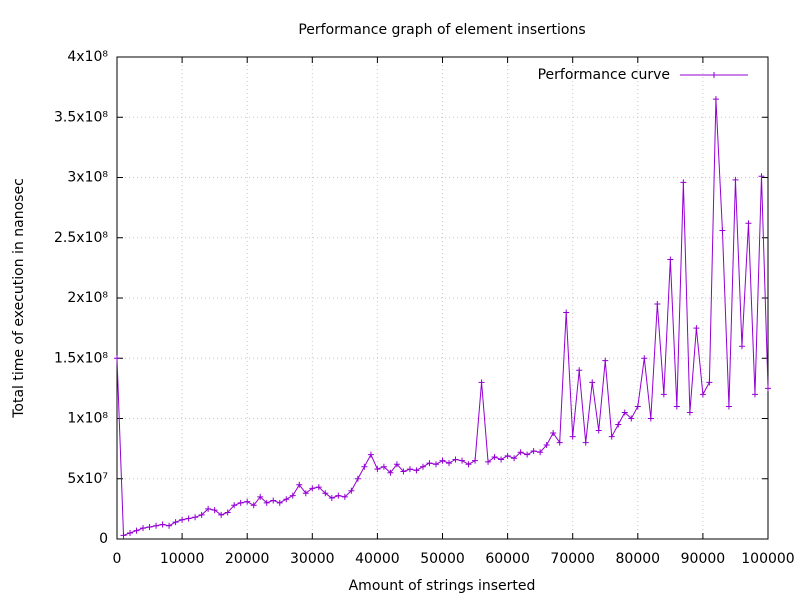  I want to click on y-axis-label: Total time of execution in nanosec, so click(19, 298).